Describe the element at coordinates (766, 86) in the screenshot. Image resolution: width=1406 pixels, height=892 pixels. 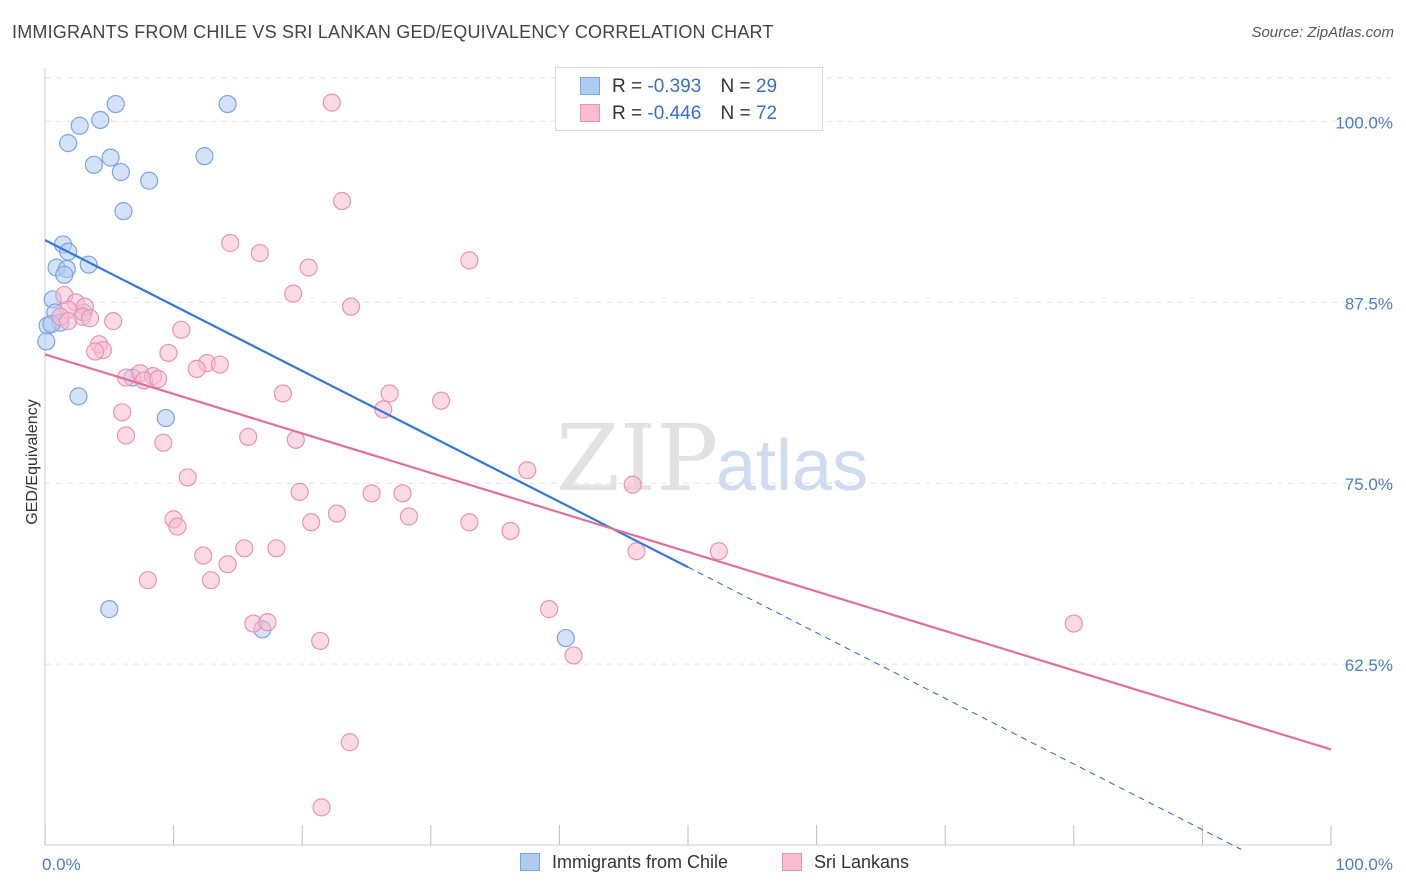
I see `legend-n-value: 29` at that location.